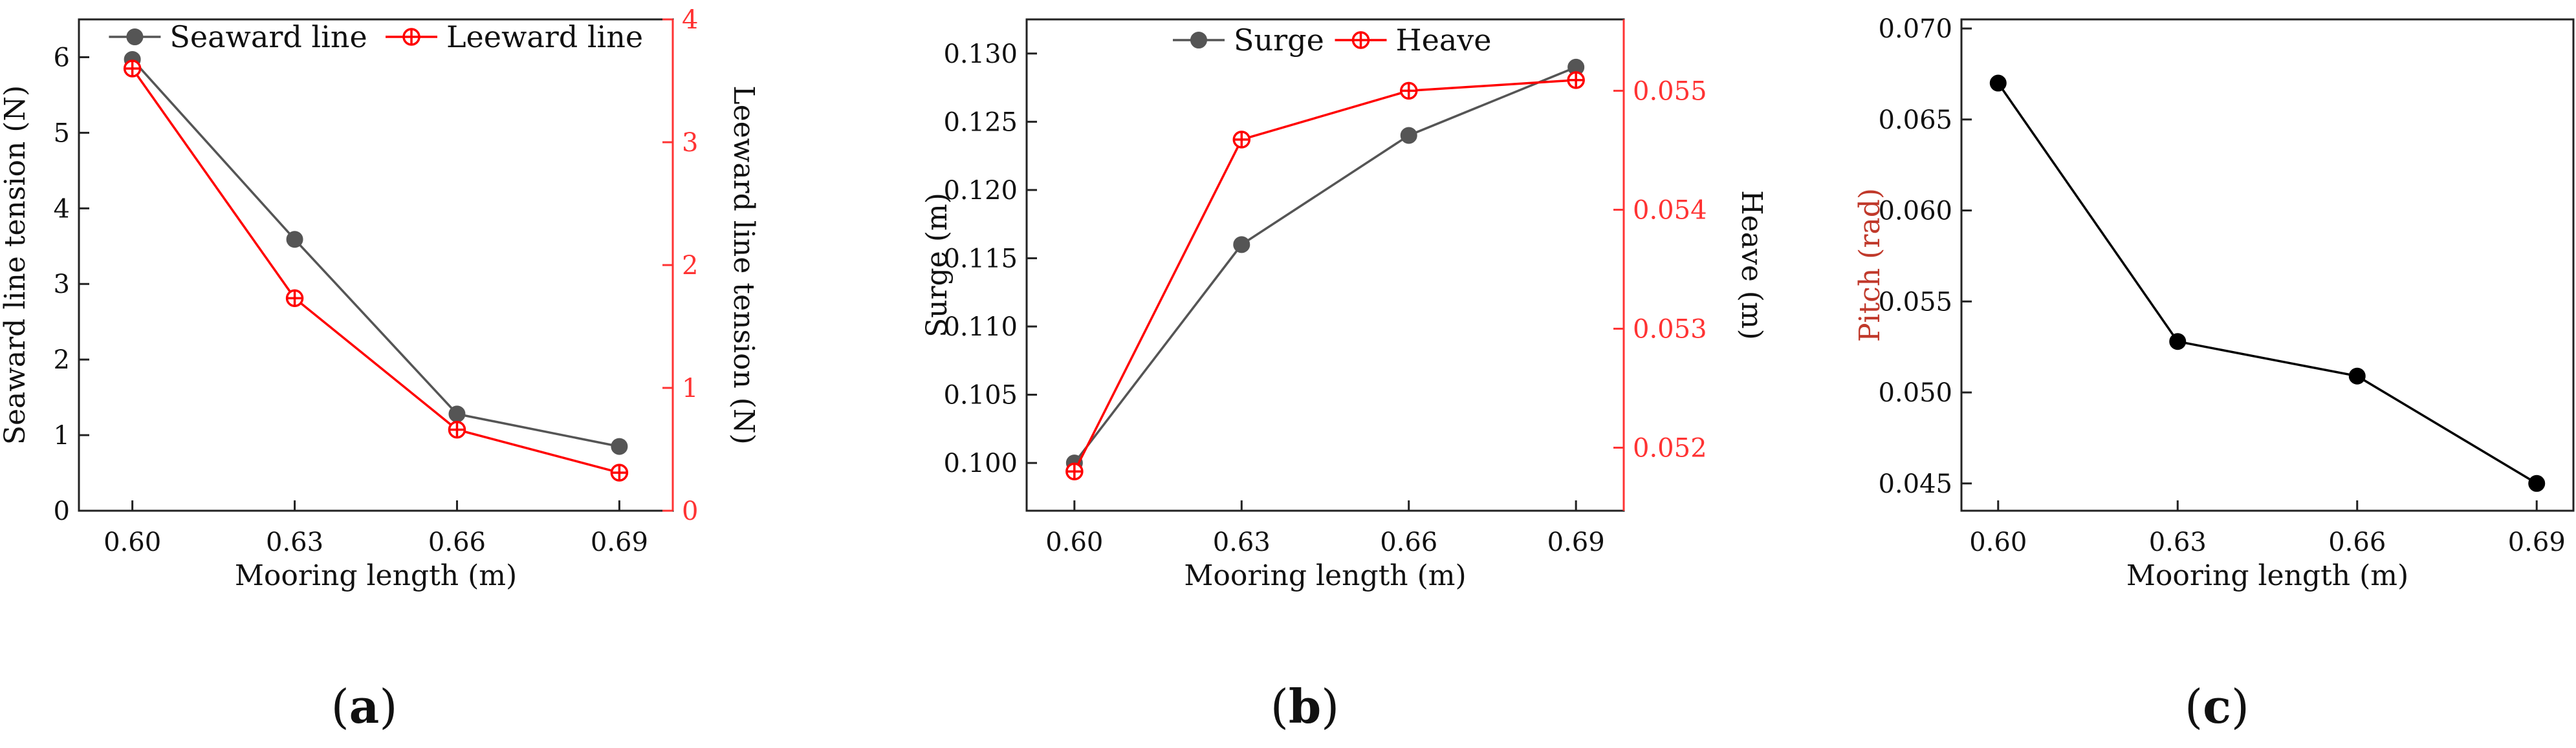 The image size is (2576, 748). What do you see at coordinates (2357, 542) in the screenshot?
I see `x-tick-label-c-2: 0.66` at bounding box center [2357, 542].